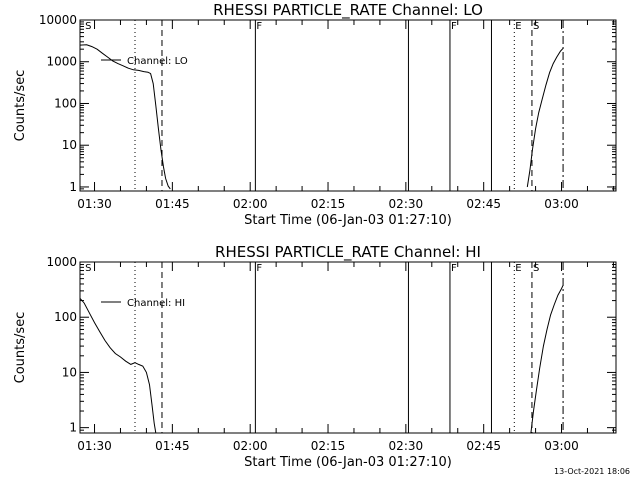  Describe the element at coordinates (348, 252) in the screenshot. I see `chart-title: RHESSI PARTICLE_RATE Channel: HI` at that location.